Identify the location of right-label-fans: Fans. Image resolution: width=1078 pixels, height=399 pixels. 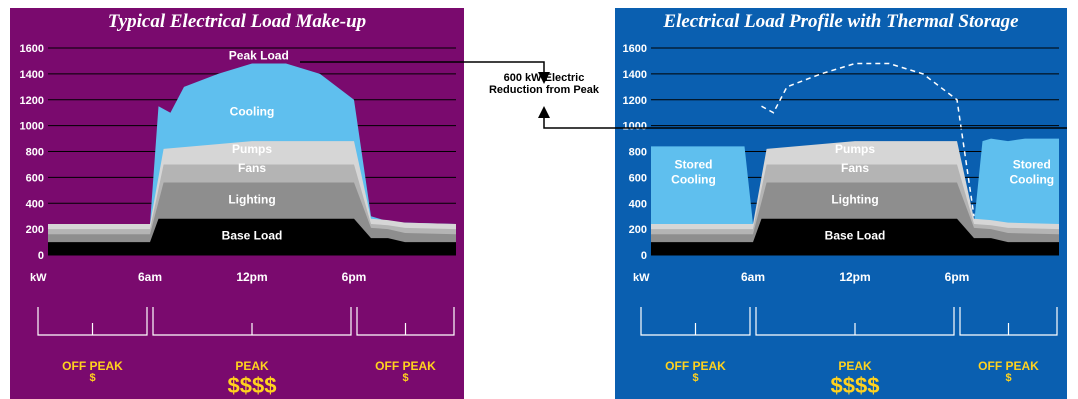
(855, 168).